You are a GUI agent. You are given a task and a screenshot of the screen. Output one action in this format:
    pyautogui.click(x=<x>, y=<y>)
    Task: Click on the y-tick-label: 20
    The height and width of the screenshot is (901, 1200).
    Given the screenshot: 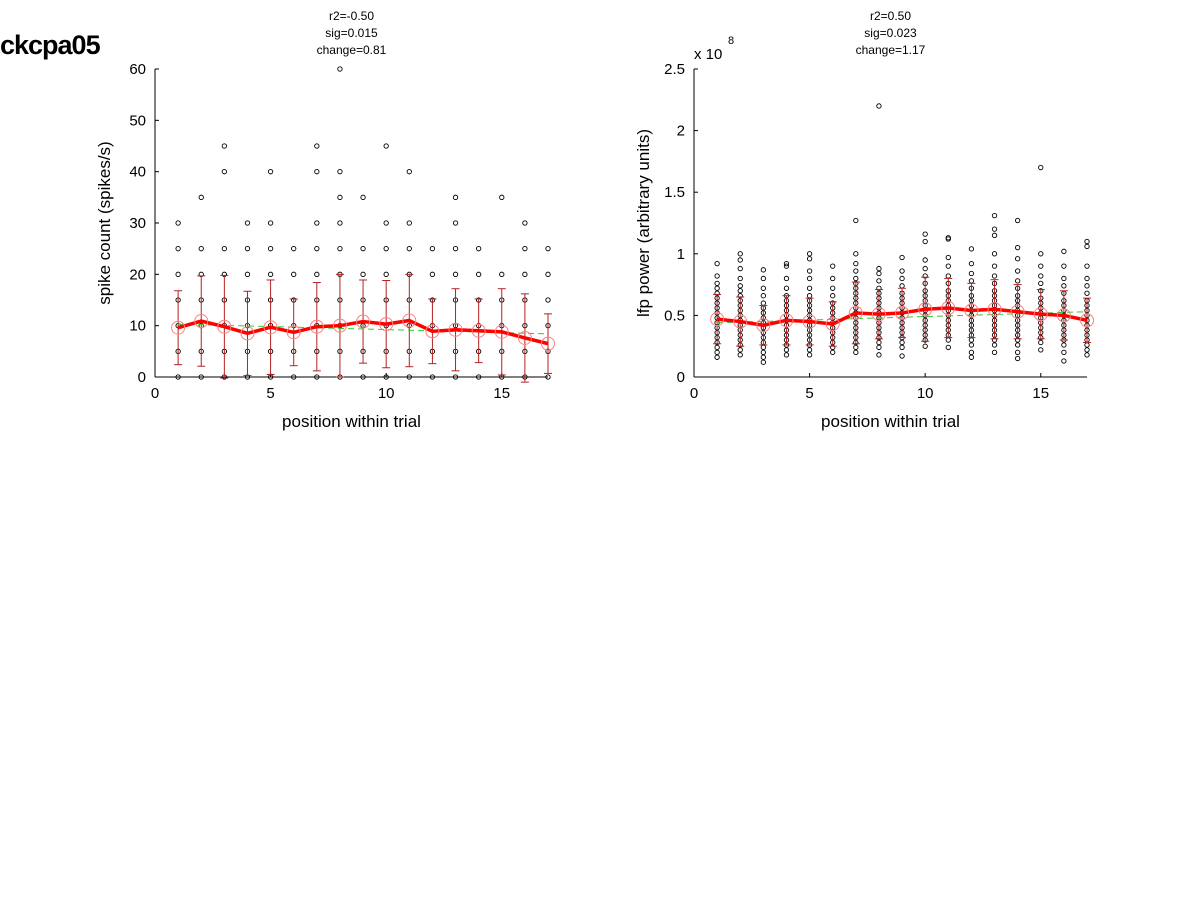 What is the action you would take?
    pyautogui.click(x=137, y=274)
    